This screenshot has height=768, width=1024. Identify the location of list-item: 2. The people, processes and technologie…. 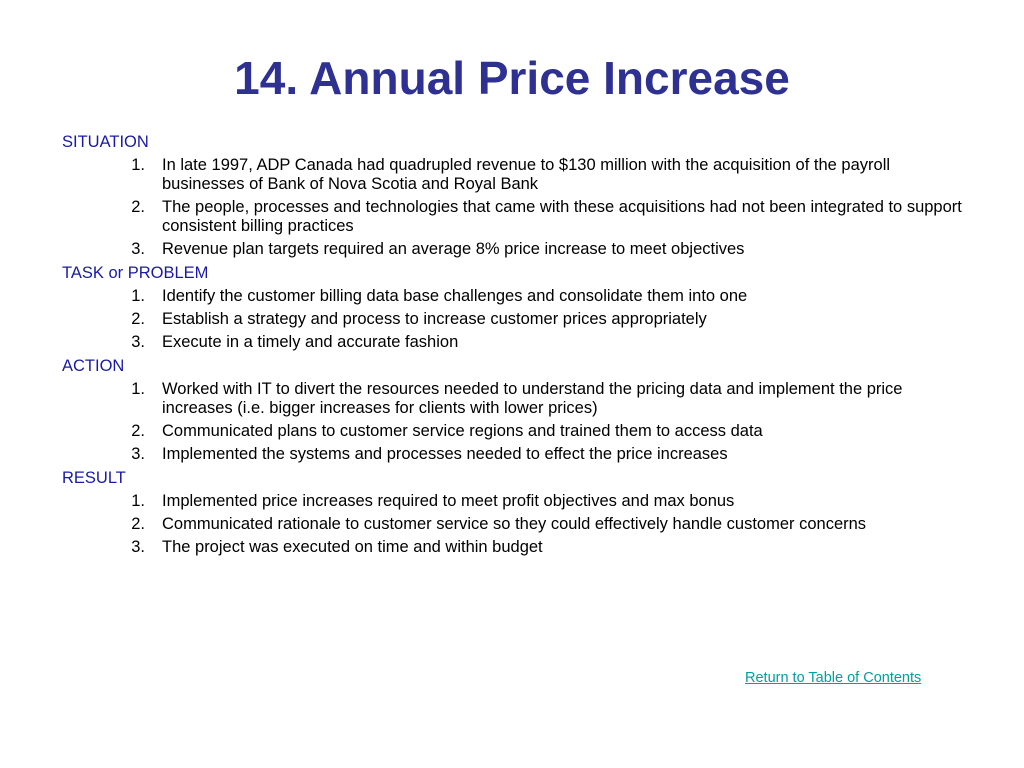
(512, 217).